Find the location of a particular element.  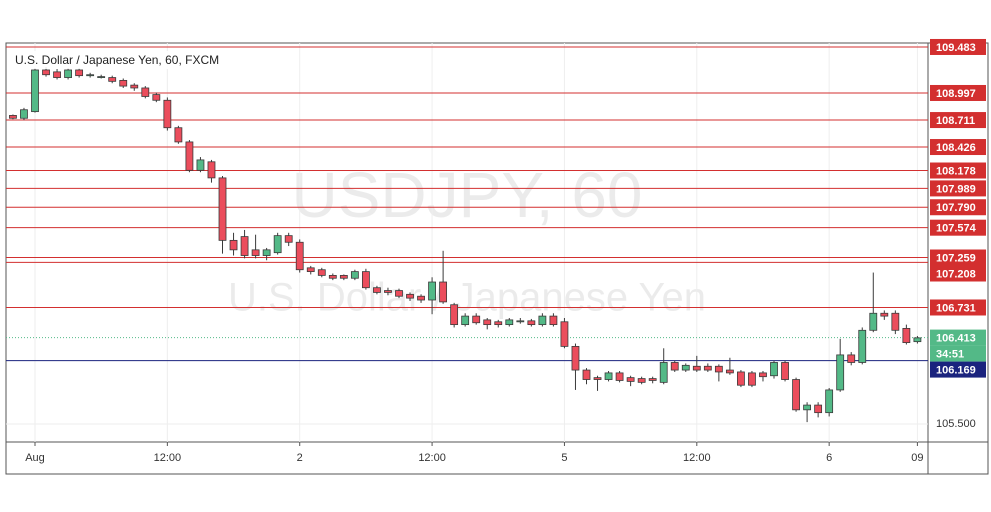

level-label: 107.790 is located at coordinates (956, 208).